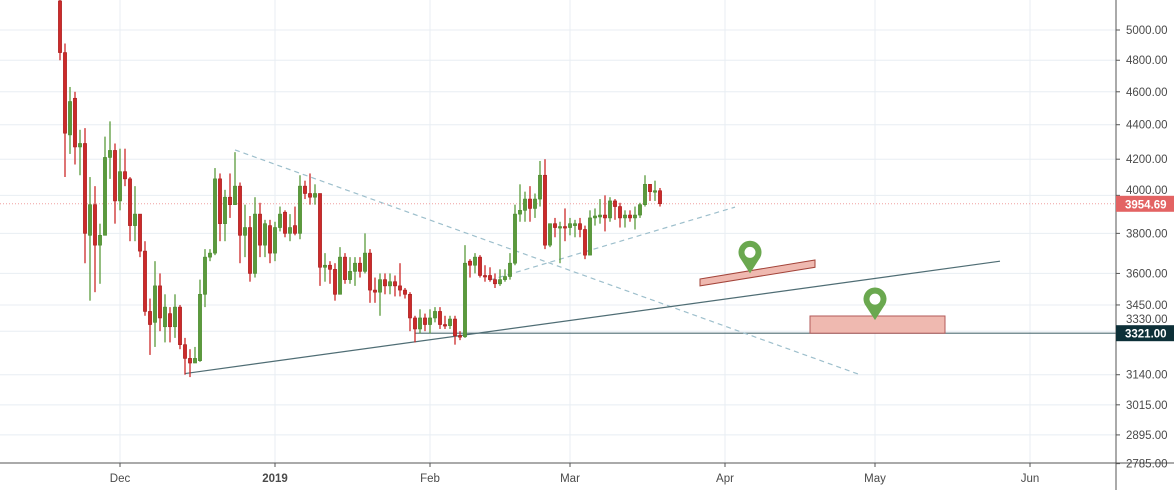 Image resolution: width=1174 pixels, height=490 pixels. I want to click on time-tick-label: Feb, so click(430, 479).